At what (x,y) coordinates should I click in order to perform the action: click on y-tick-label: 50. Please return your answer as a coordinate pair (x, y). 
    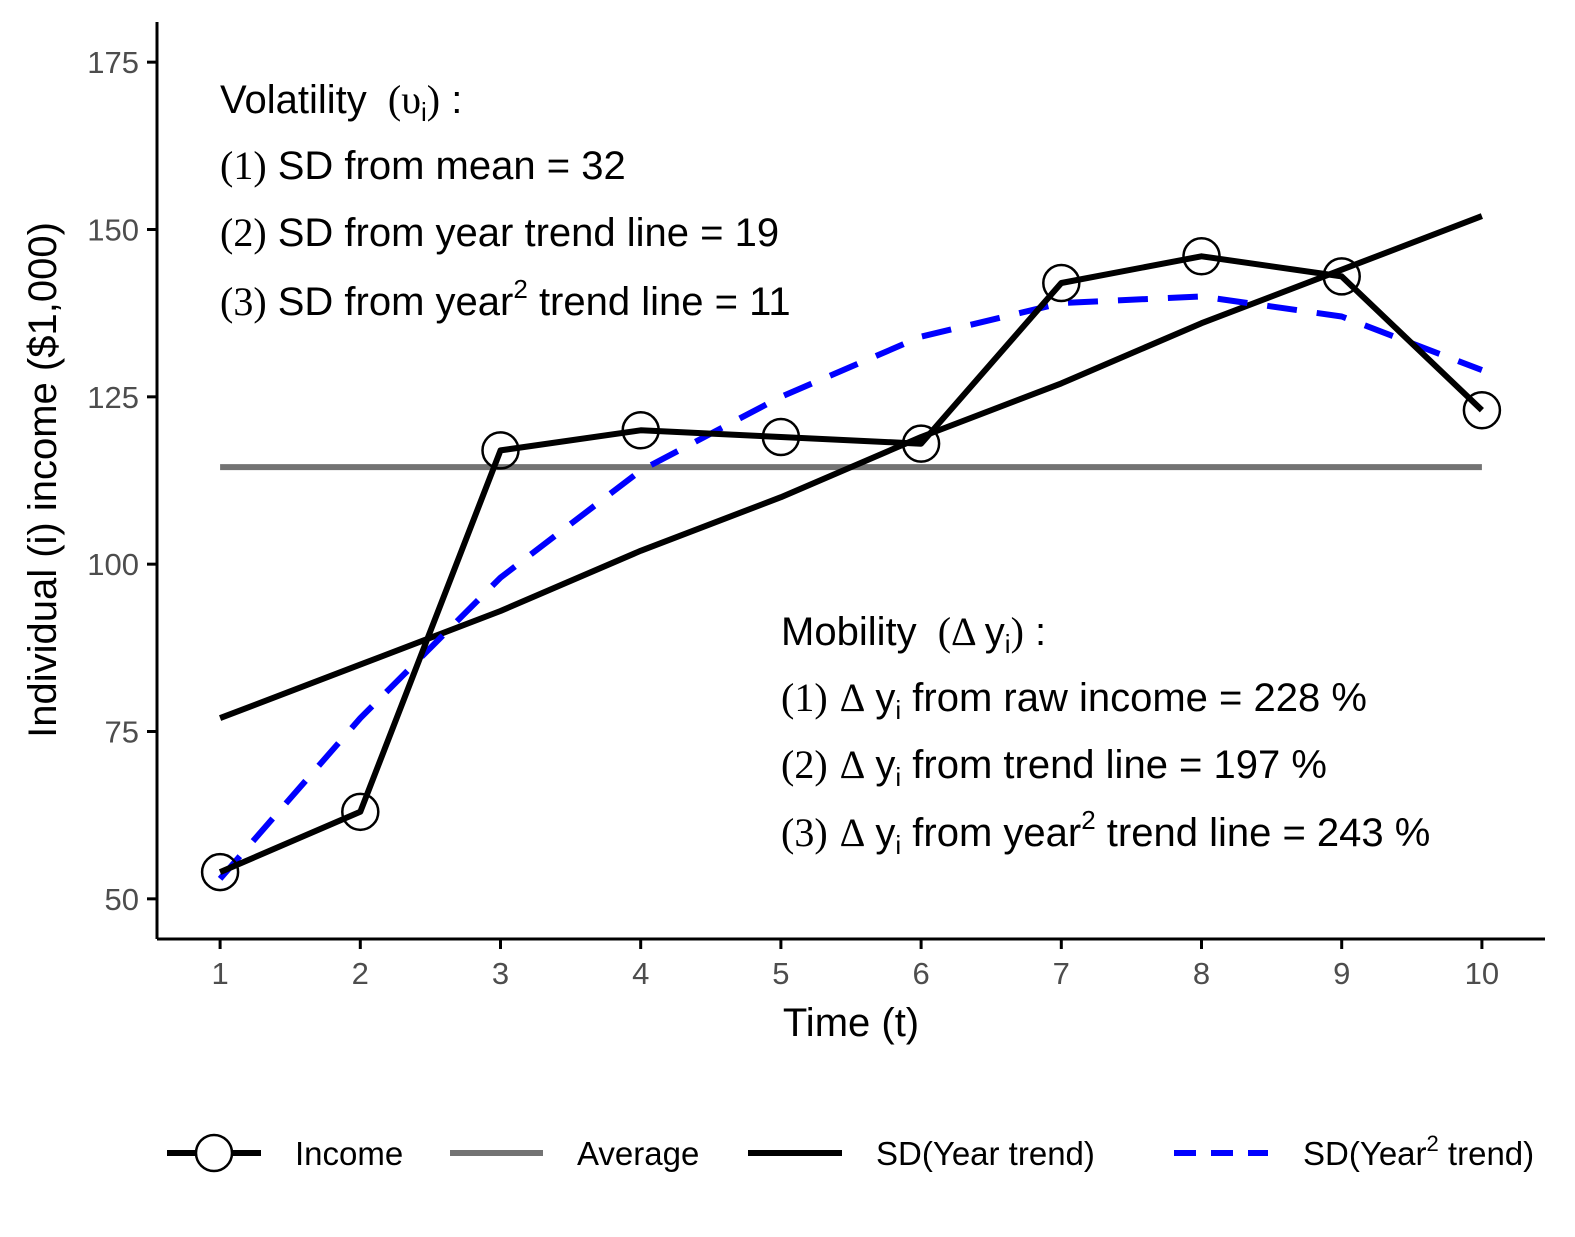
    Looking at the image, I should click on (122, 899).